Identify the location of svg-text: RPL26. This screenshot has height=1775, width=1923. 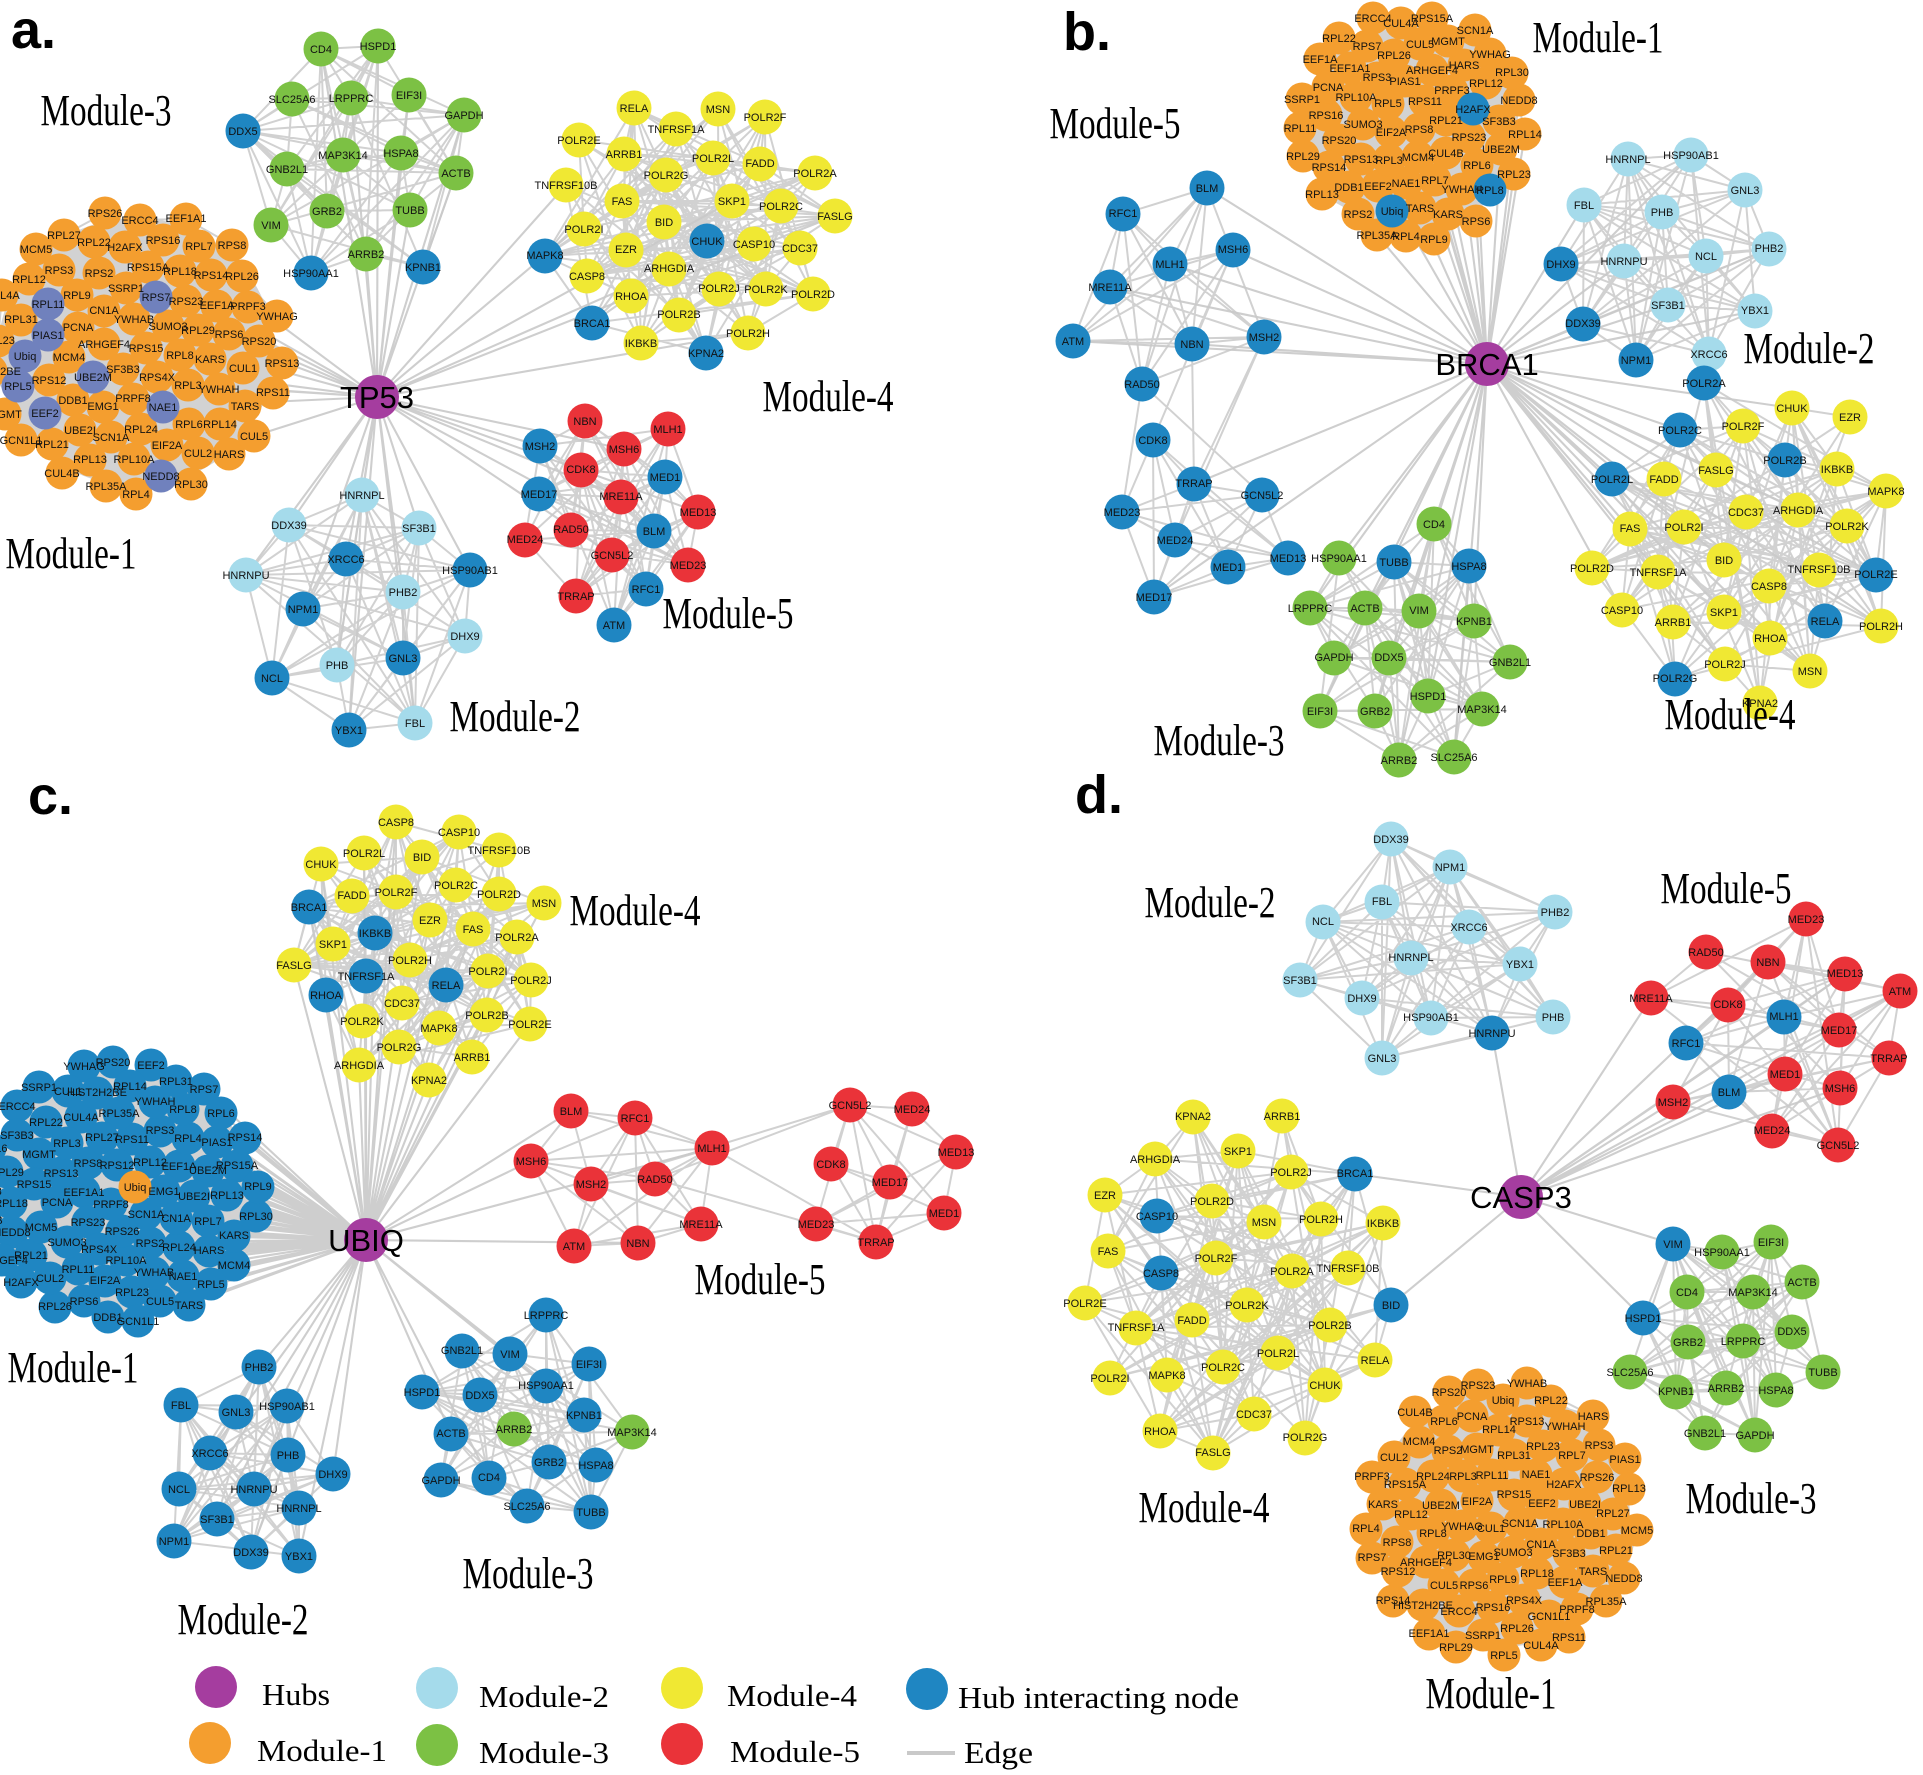
(1517, 1629).